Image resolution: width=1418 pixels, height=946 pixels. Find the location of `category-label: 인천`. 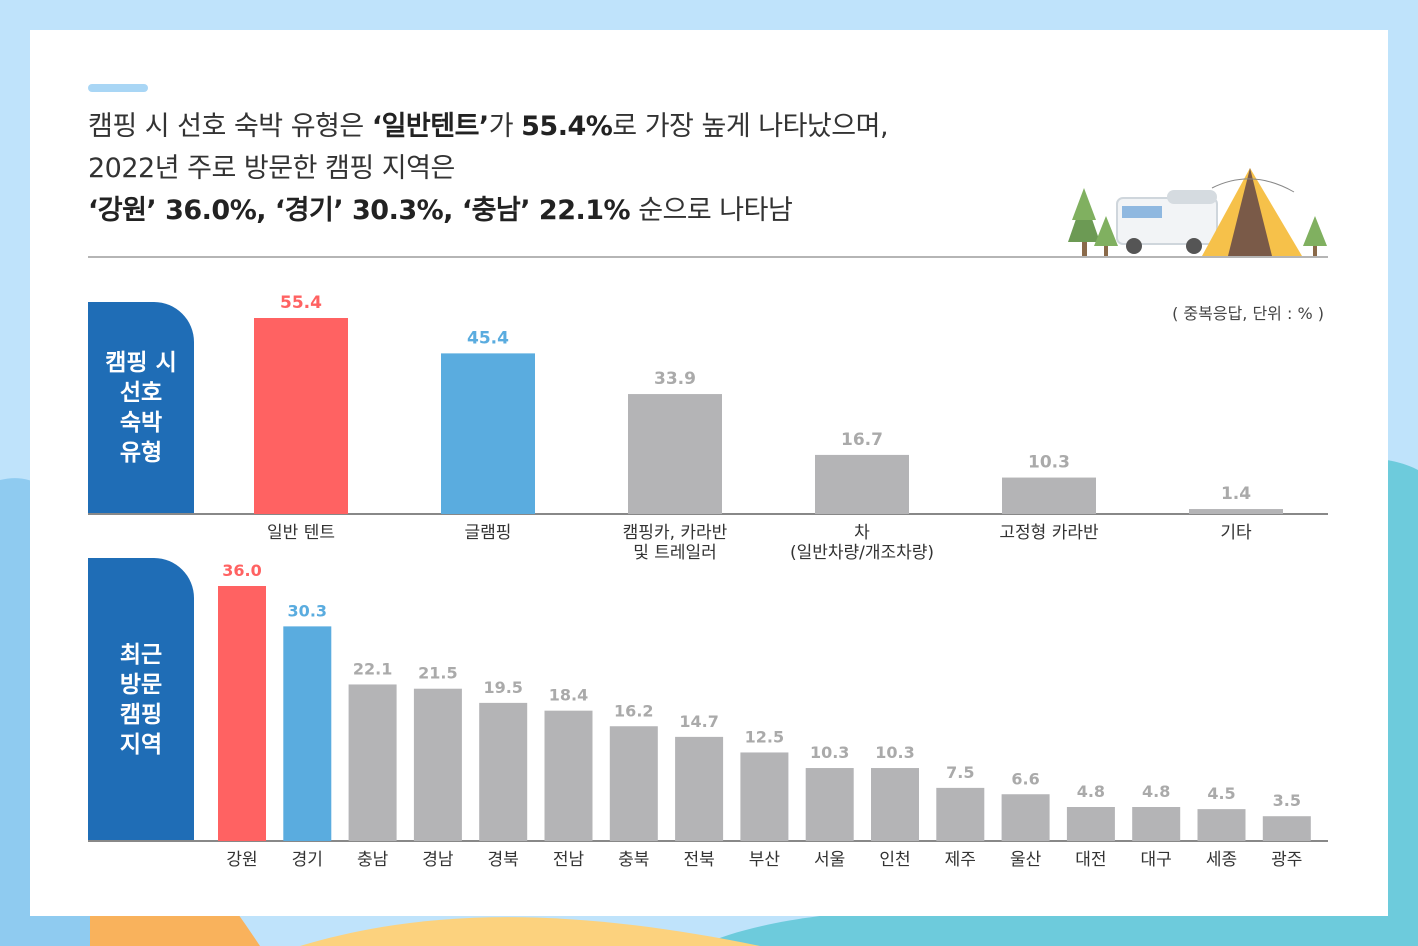

category-label: 인천 is located at coordinates (894, 860).